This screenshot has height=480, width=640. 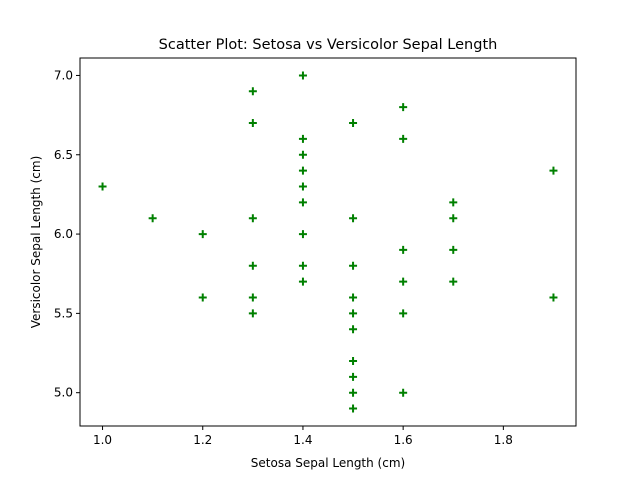 I want to click on y-tick-label: 6.5, so click(x=63, y=155).